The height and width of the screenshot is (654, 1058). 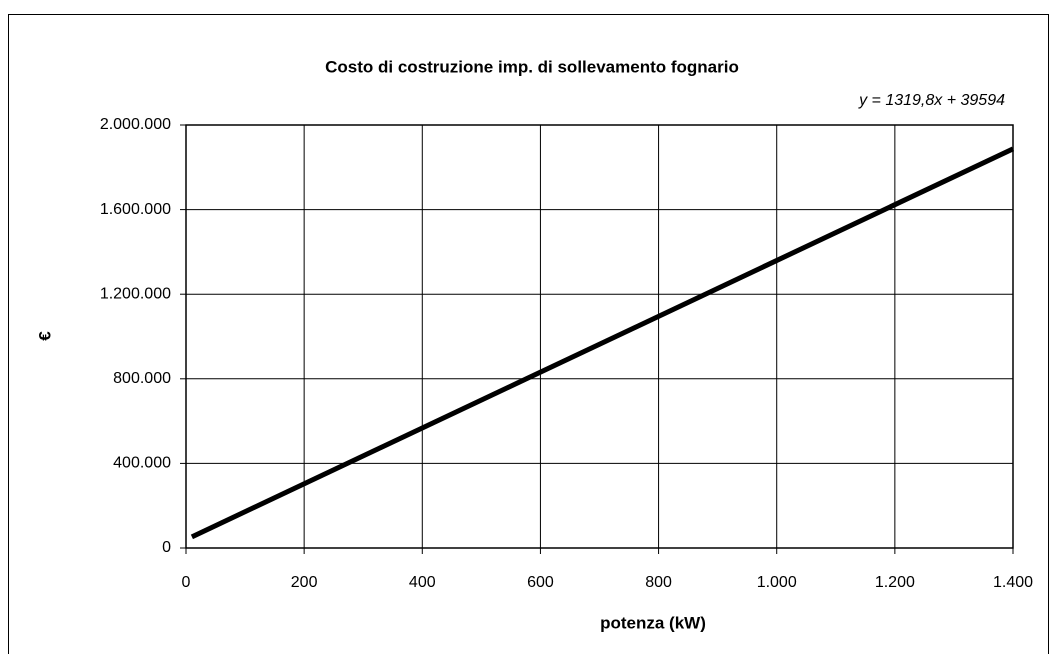 What do you see at coordinates (135, 124) in the screenshot?
I see `y-tick-label: 2.000.000` at bounding box center [135, 124].